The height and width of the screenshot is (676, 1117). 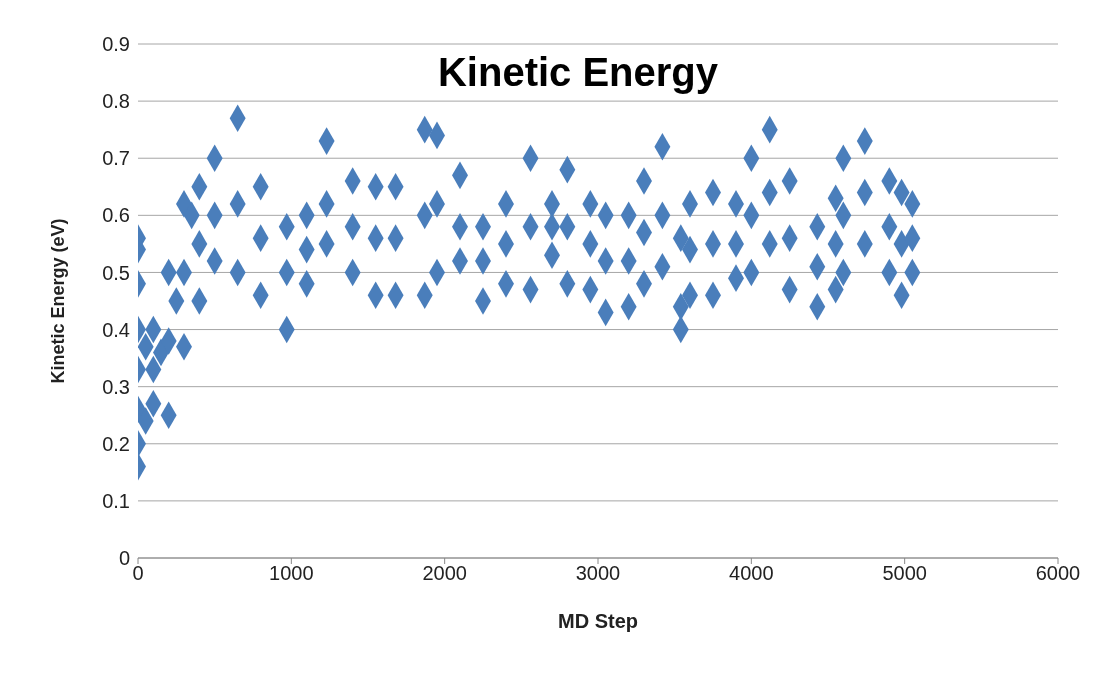 I want to click on y-tick-label: 0.1, so click(x=116, y=500).